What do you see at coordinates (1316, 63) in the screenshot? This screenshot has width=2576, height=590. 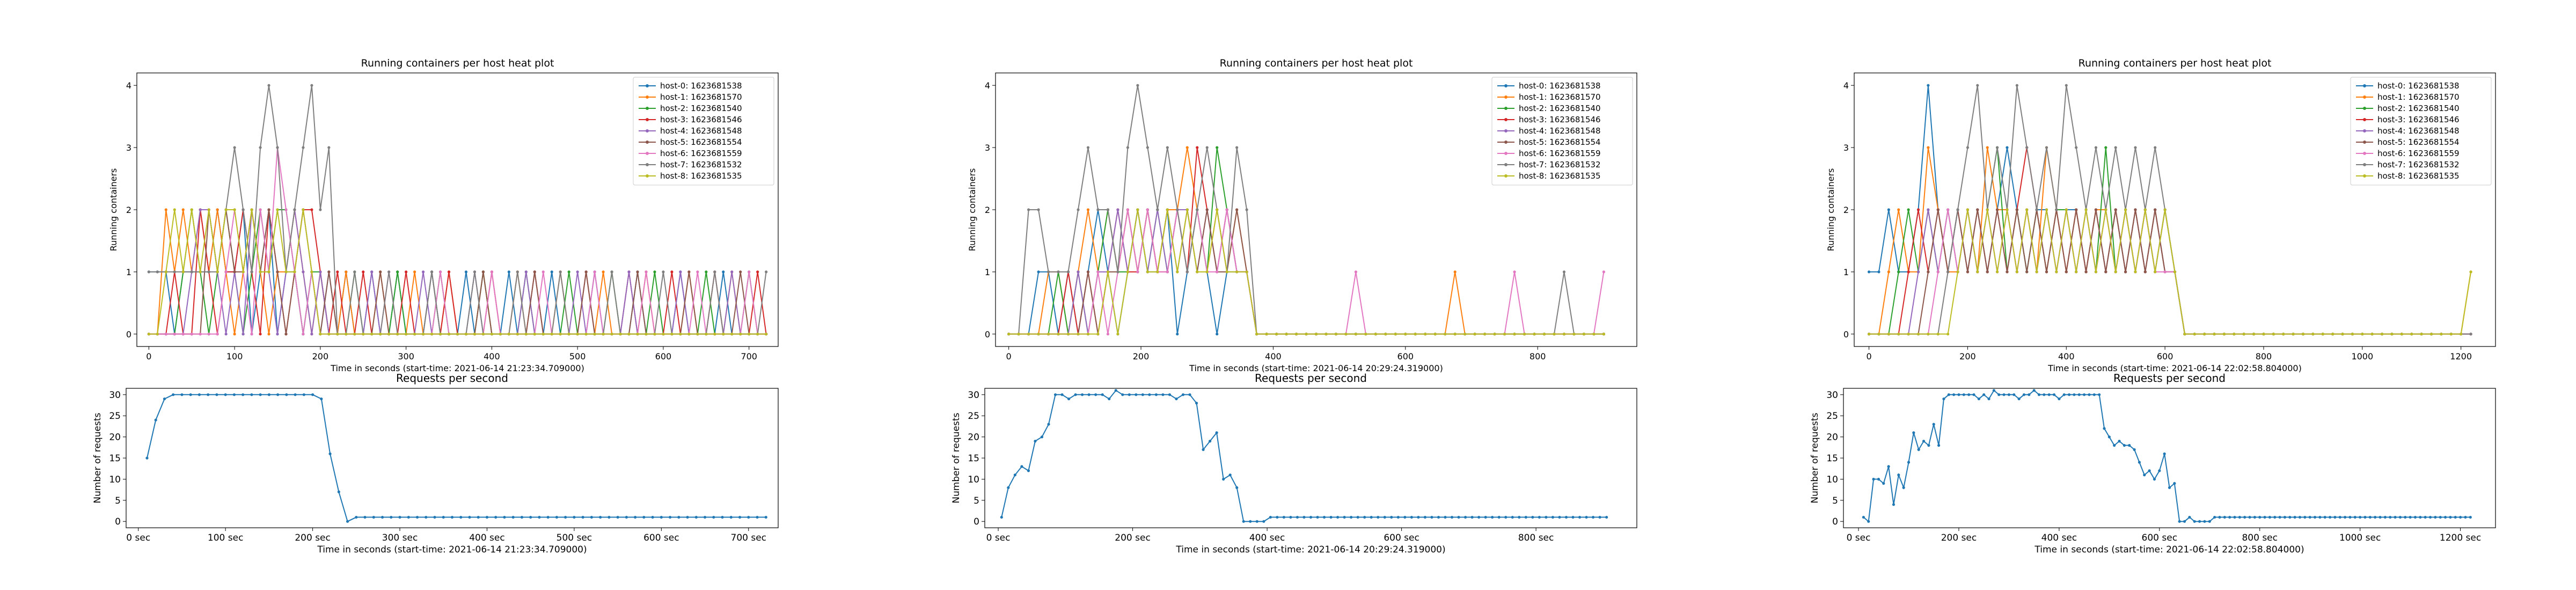 I see `chart-title: Running containers per host heat plot` at bounding box center [1316, 63].